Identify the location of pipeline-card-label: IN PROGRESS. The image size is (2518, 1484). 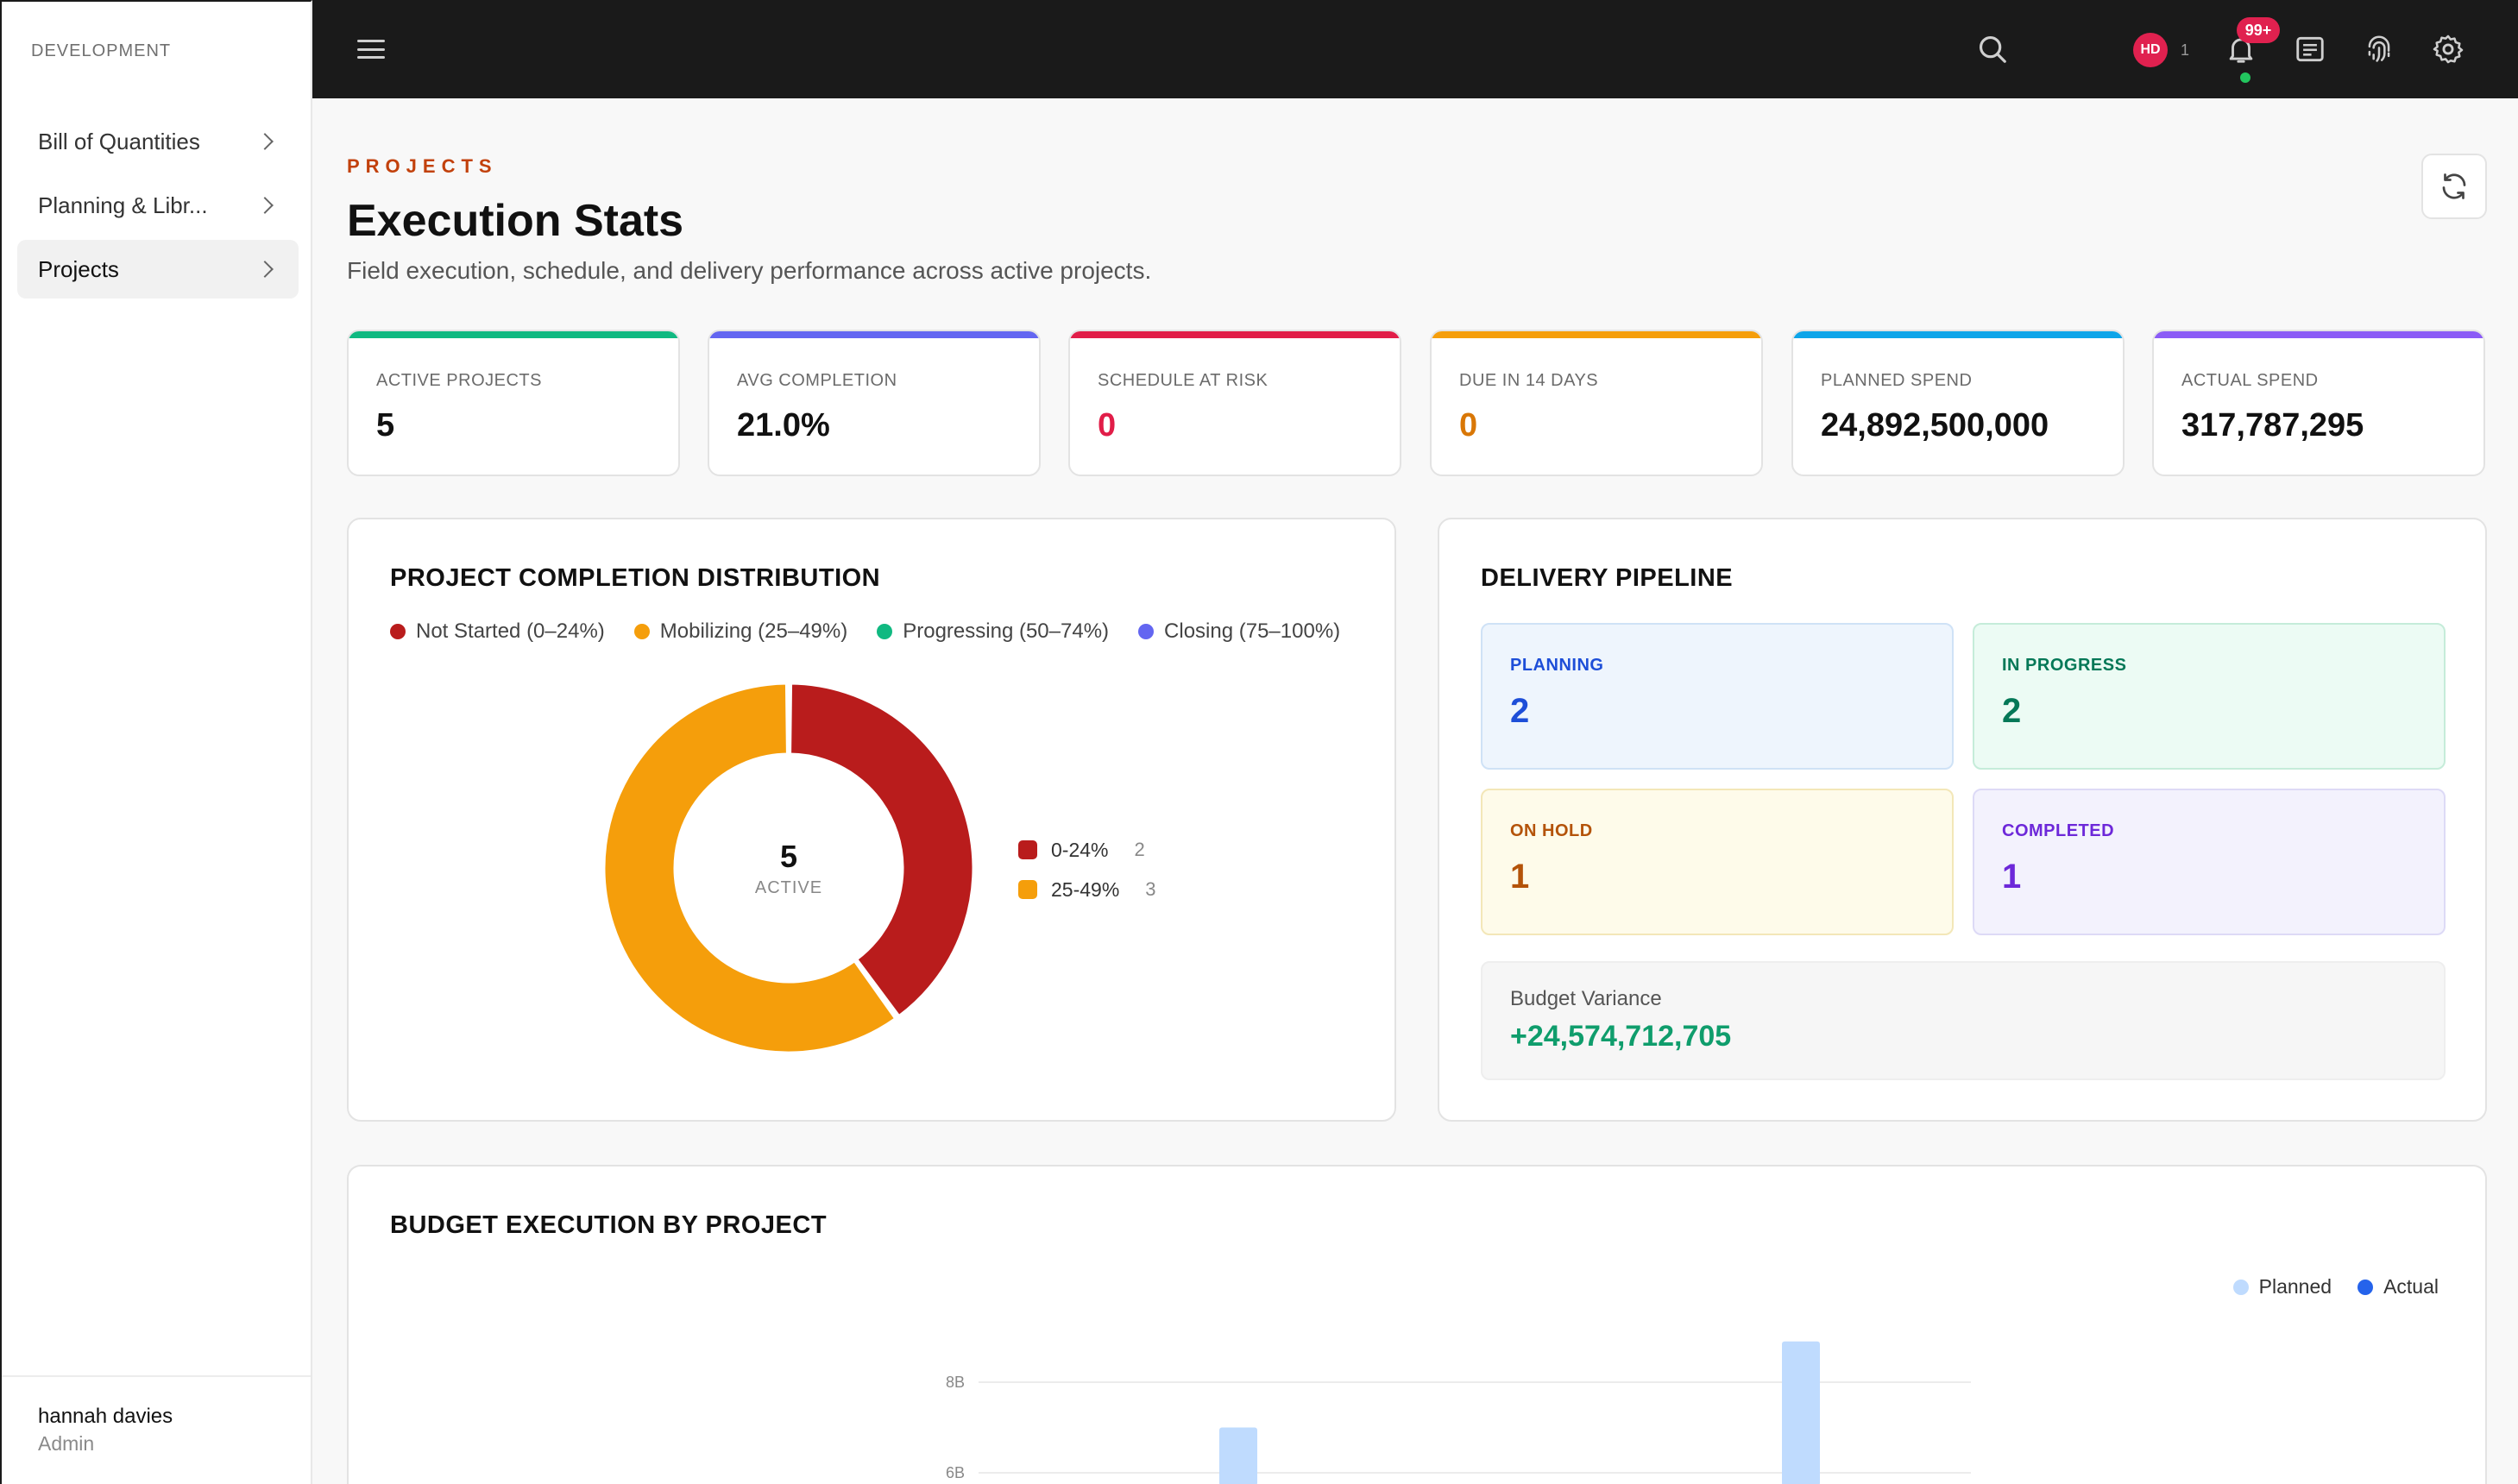
(2064, 665).